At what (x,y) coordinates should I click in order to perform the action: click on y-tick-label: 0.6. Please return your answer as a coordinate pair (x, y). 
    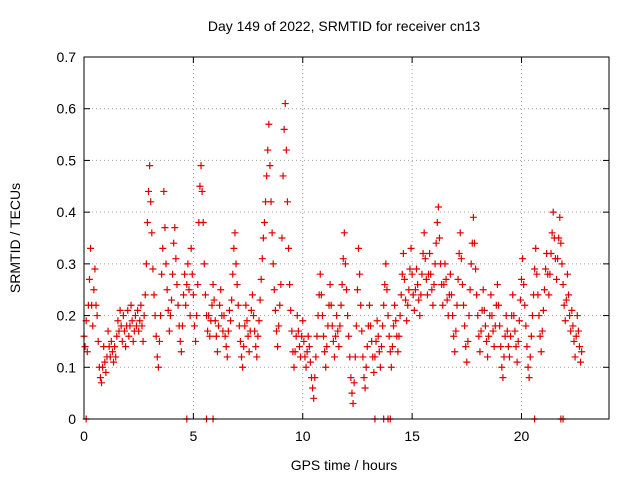
    Looking at the image, I should click on (67, 109).